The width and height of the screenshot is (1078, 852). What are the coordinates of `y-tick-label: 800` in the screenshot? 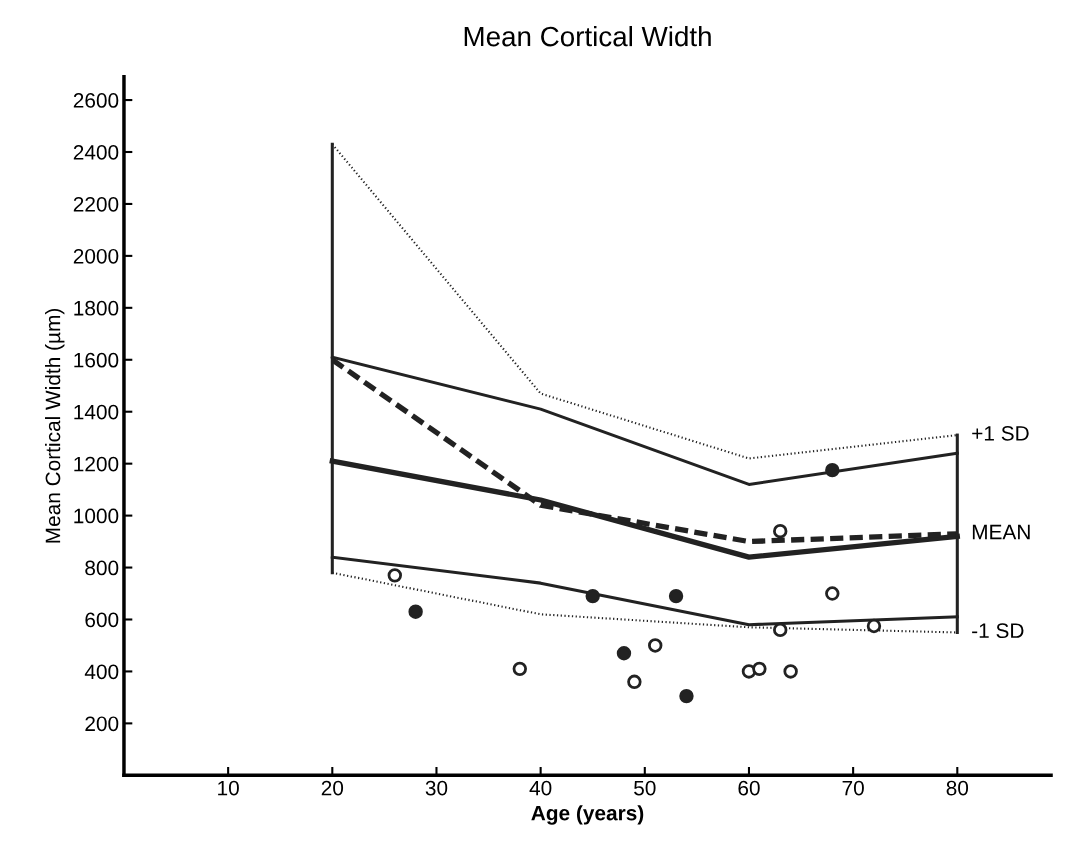 It's located at (102, 568).